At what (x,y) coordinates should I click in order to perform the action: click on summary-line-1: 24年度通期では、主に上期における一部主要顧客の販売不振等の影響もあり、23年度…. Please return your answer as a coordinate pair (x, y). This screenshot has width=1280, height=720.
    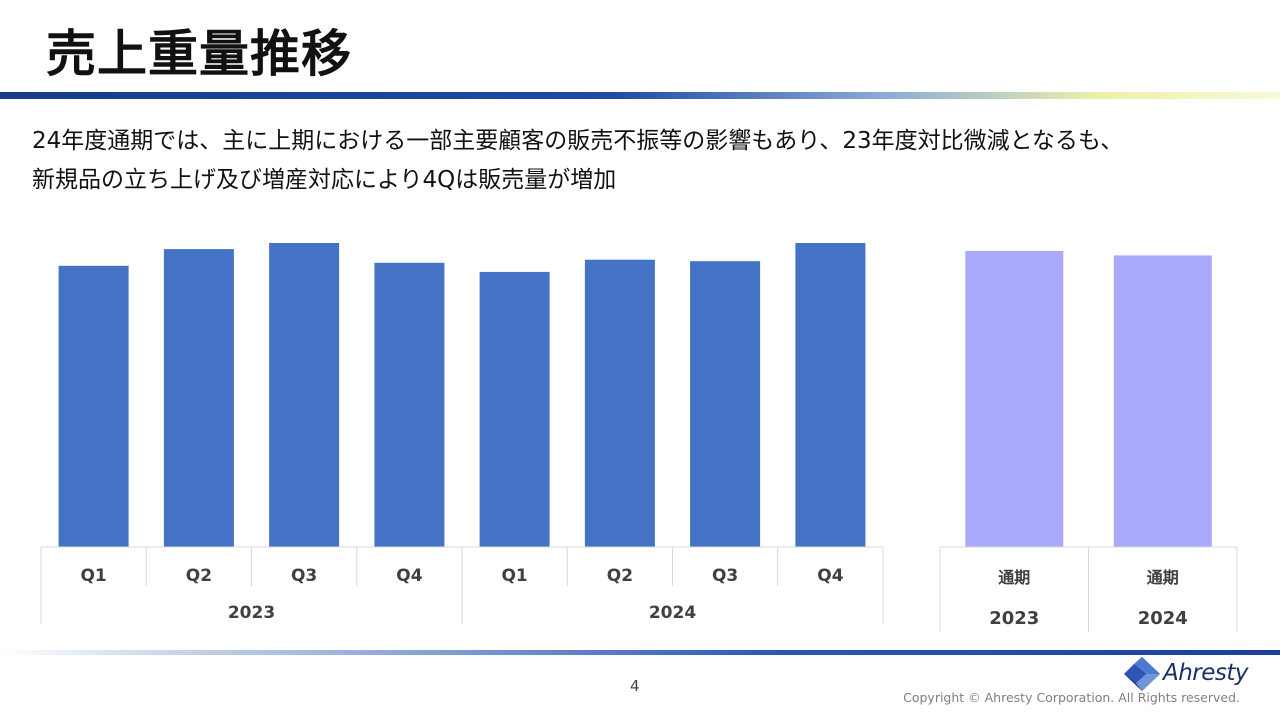
    Looking at the image, I should click on (578, 141).